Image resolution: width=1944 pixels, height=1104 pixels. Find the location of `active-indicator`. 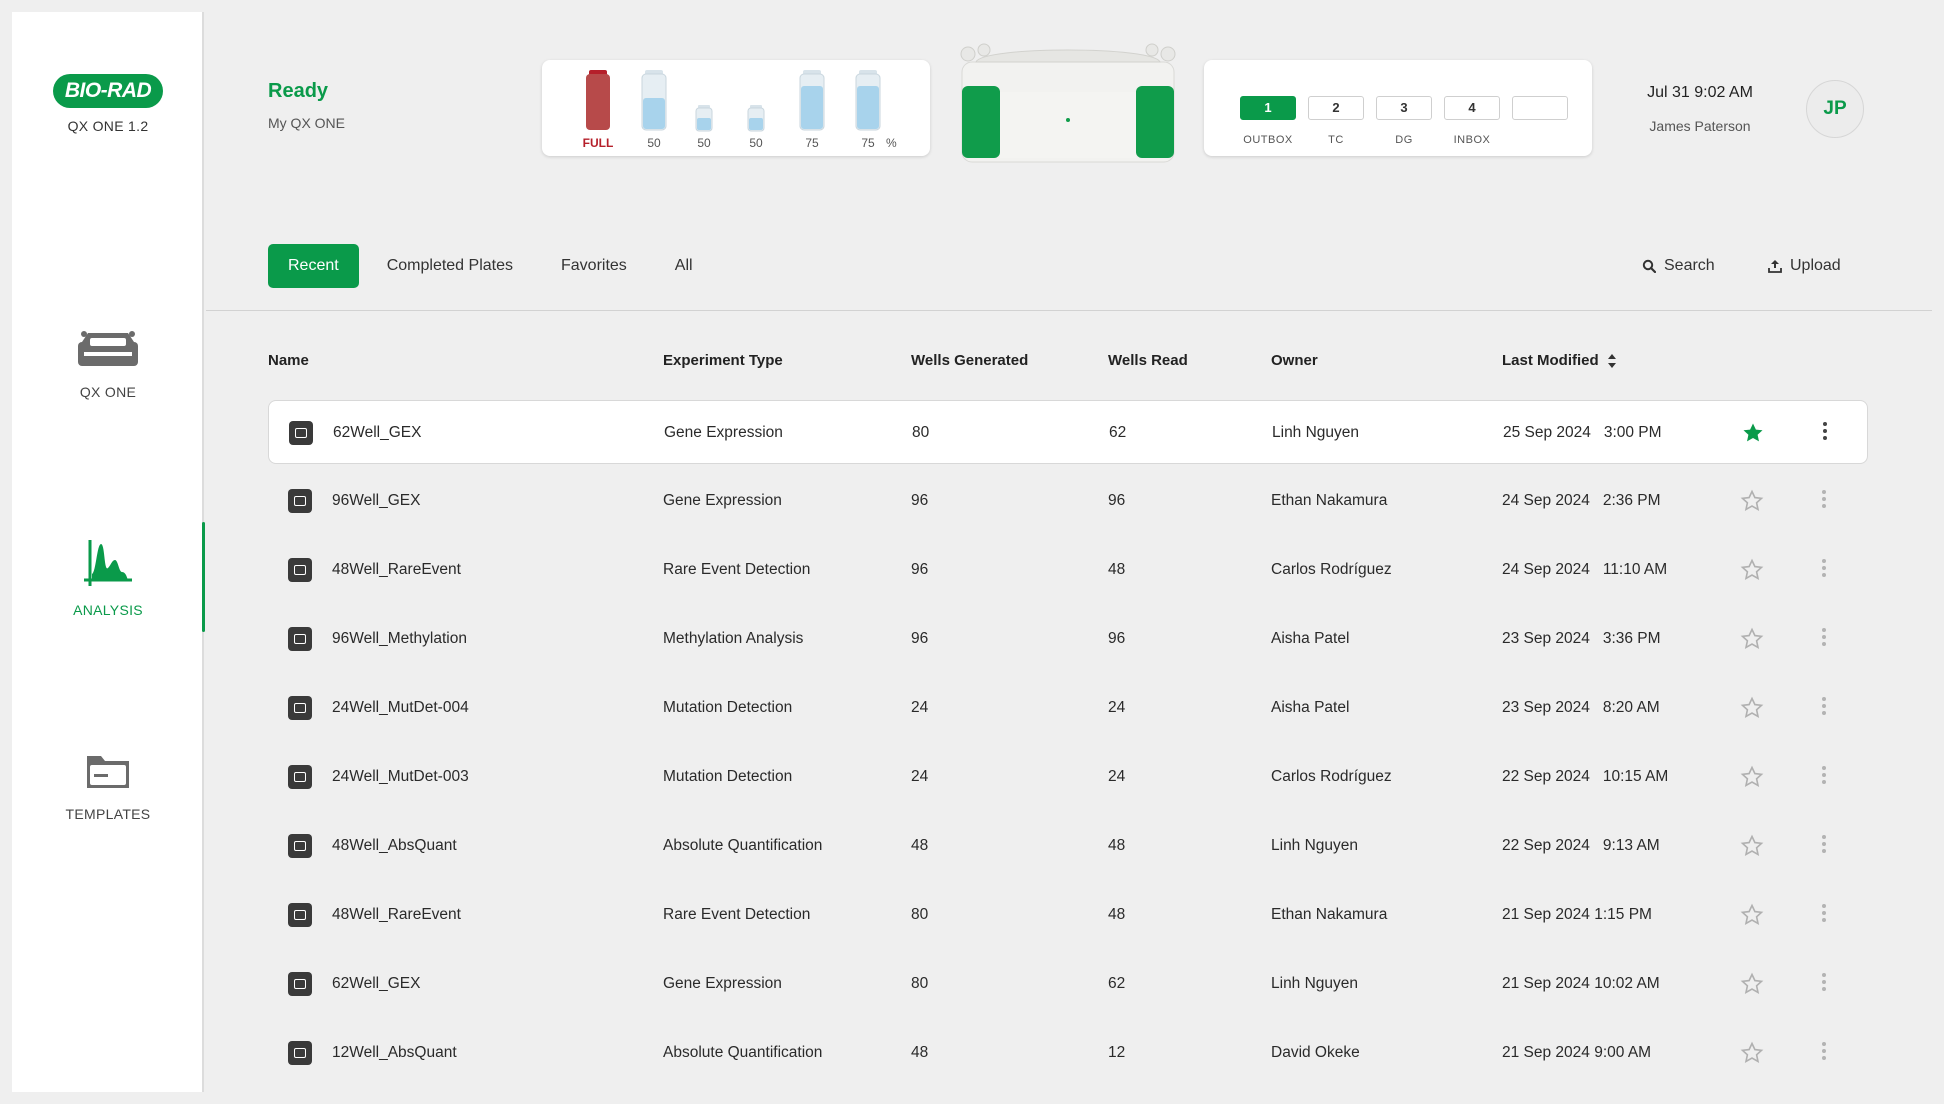

active-indicator is located at coordinates (203, 577).